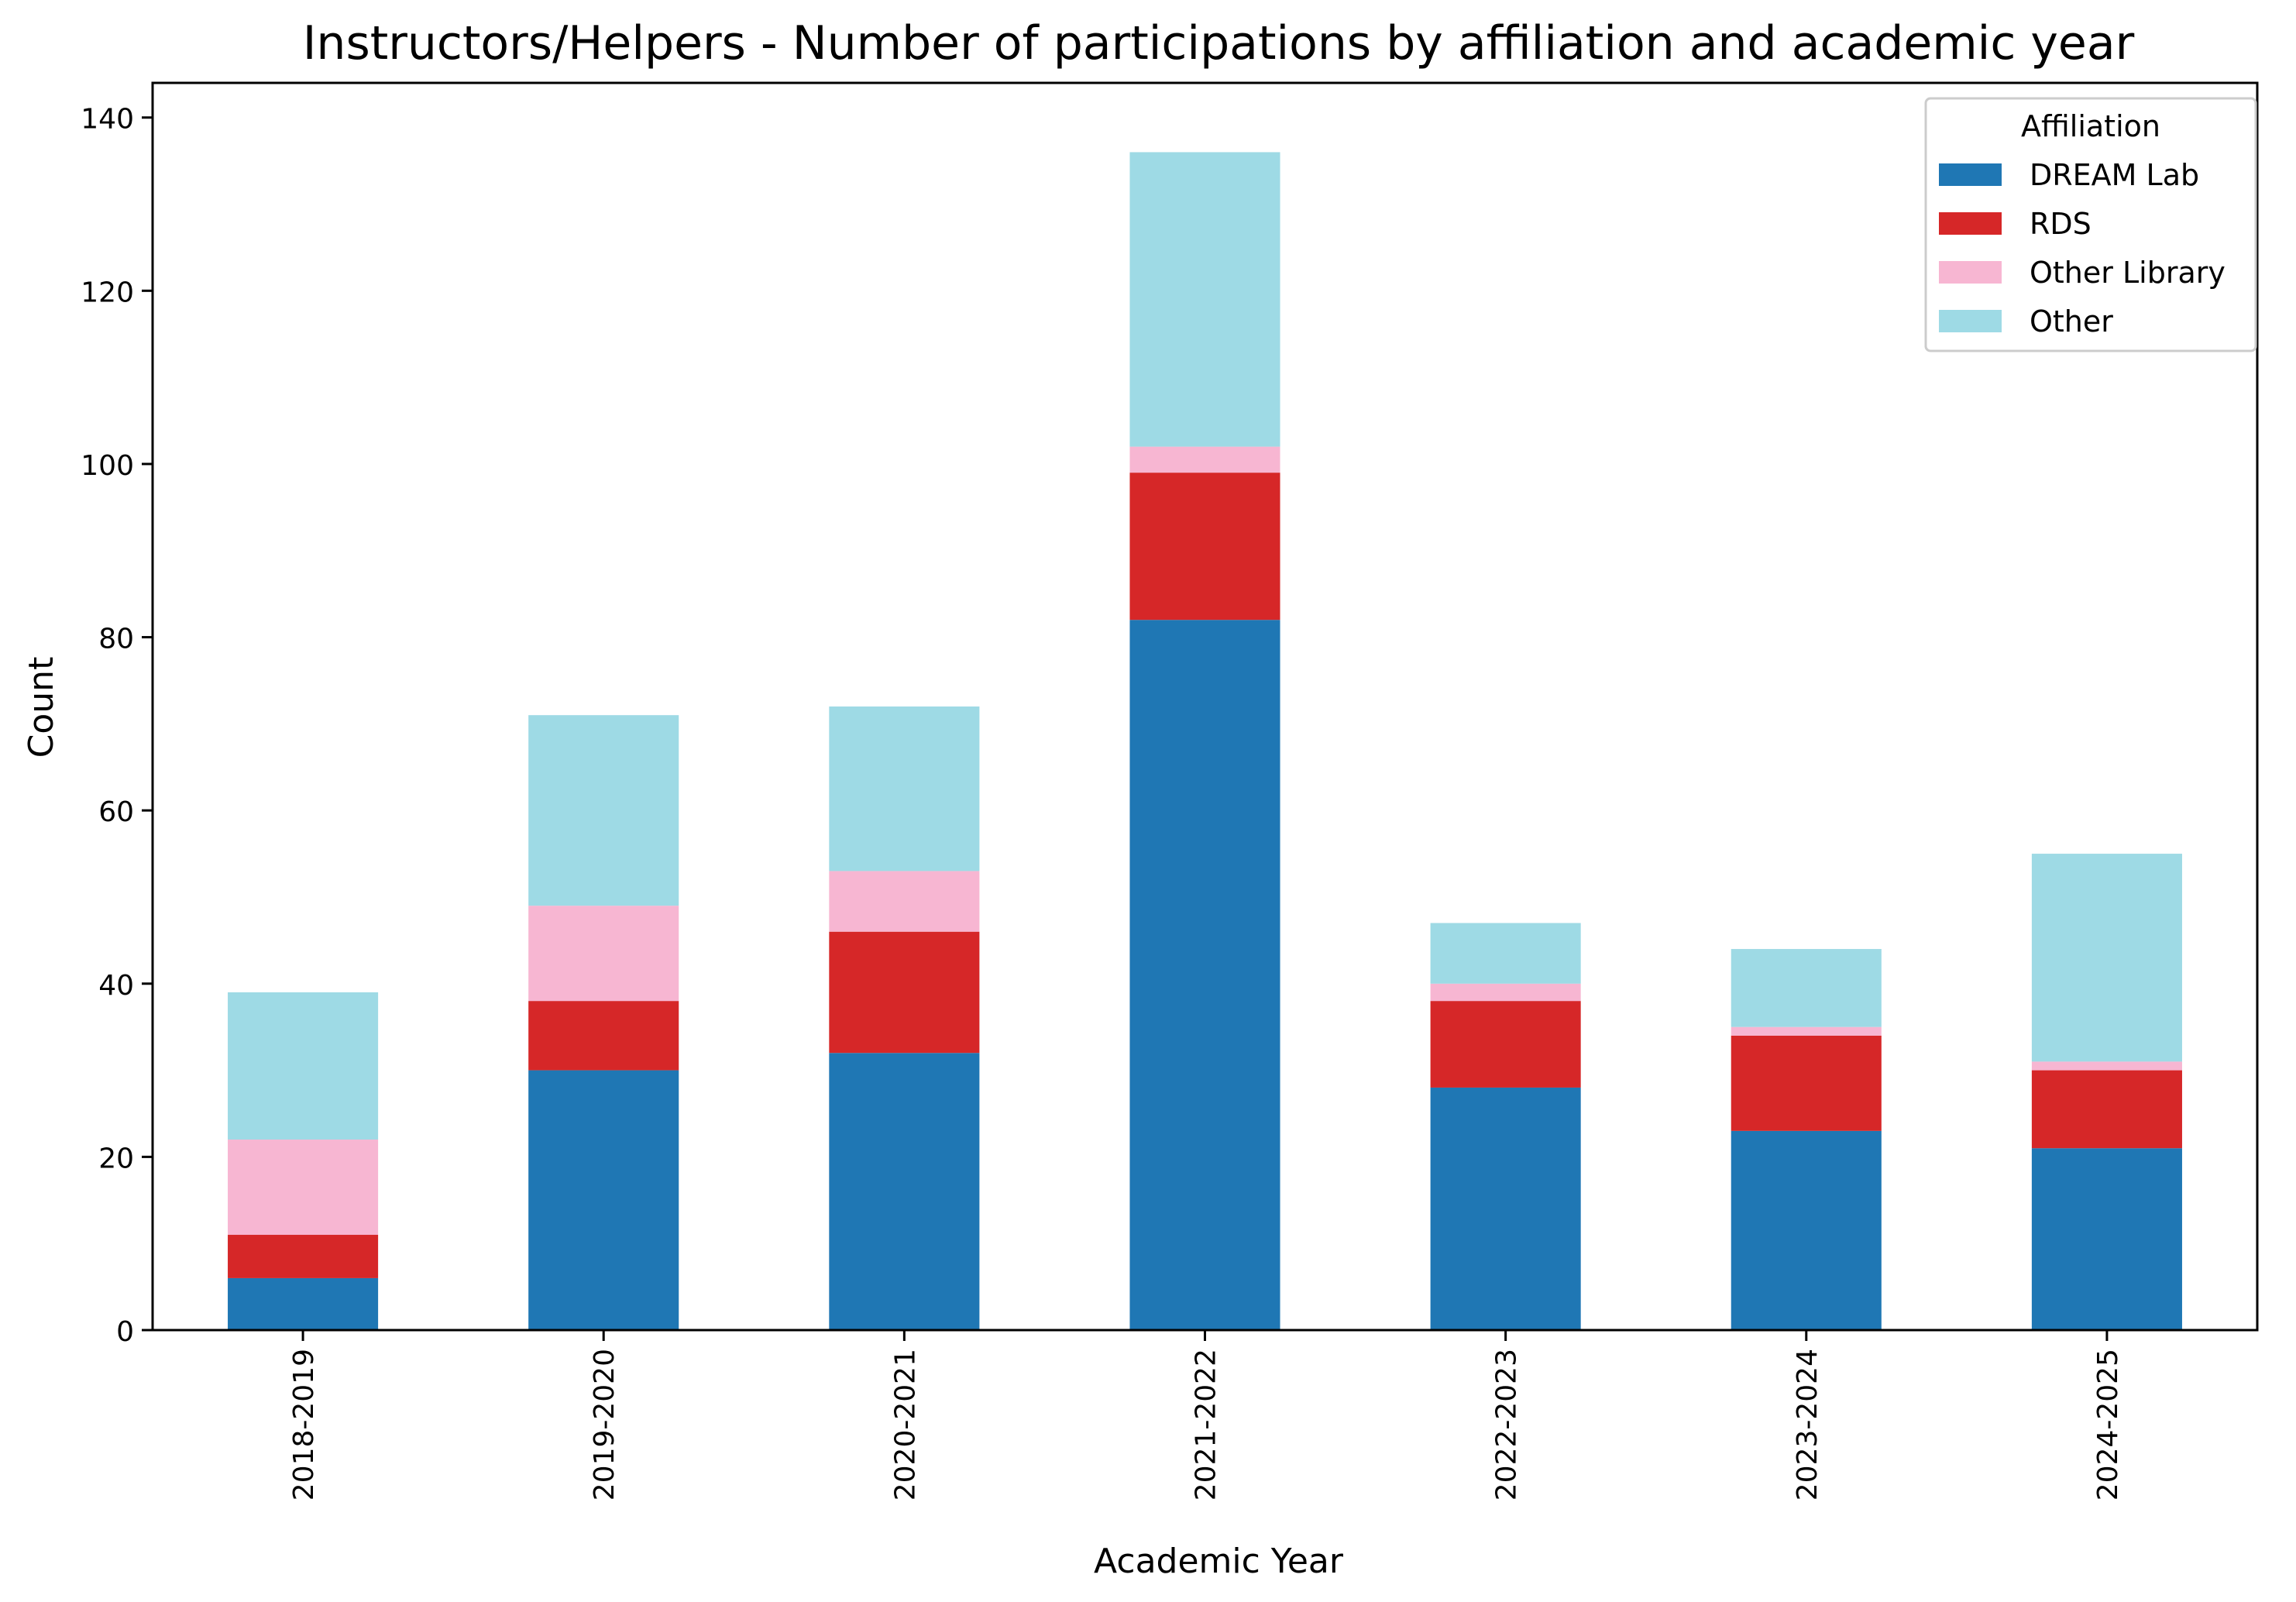  I want to click on bar-rds-2024-2025, so click(2106, 1109).